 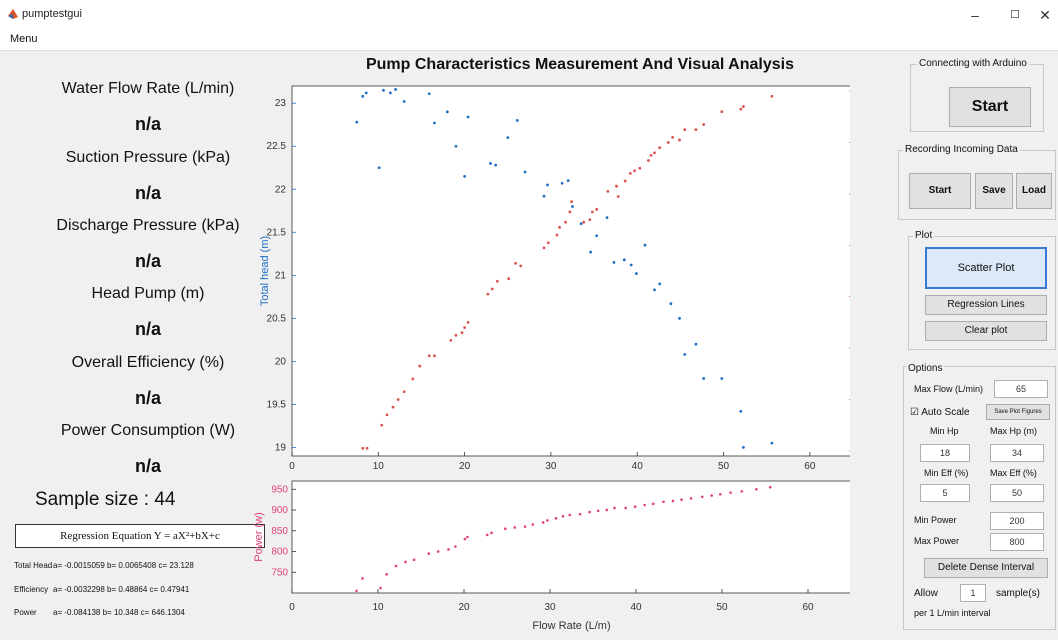 I want to click on suction-pressure-value: n/a, so click(x=147, y=193).